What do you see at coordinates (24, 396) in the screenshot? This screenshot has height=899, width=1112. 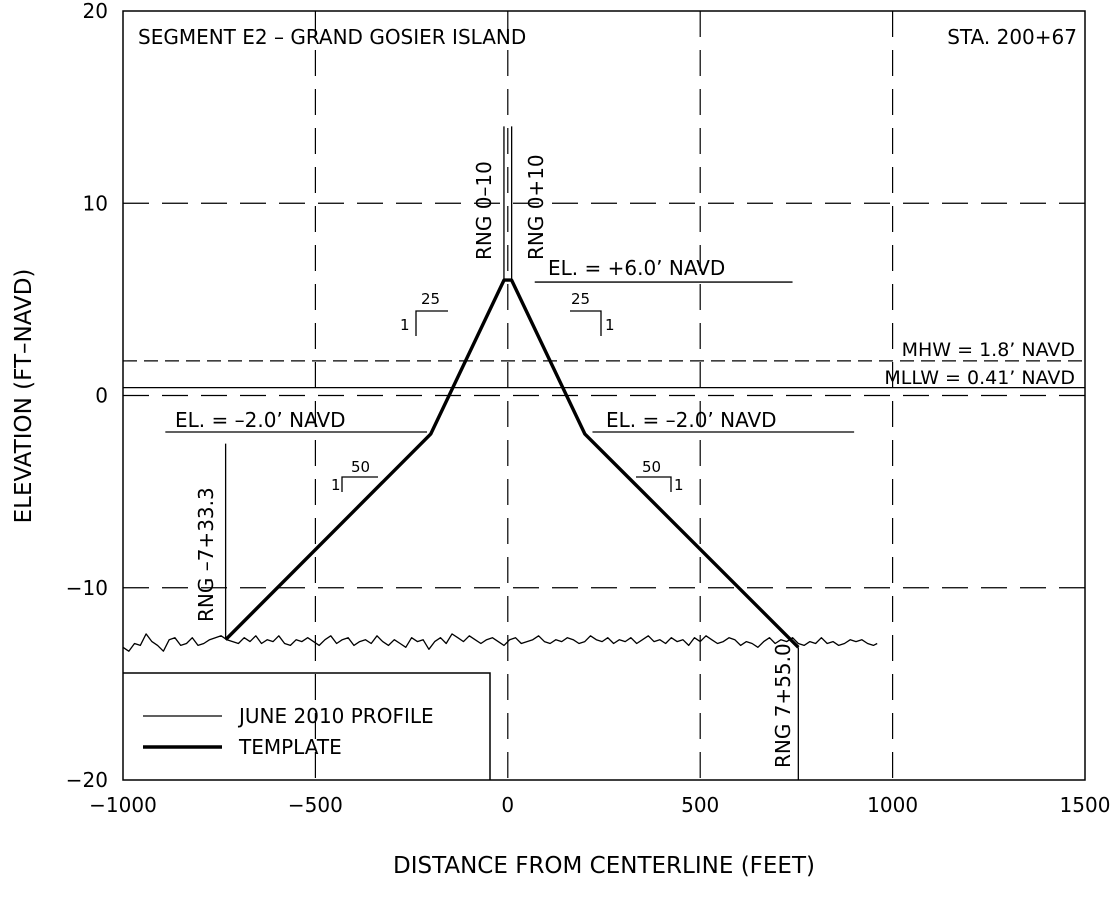 I see `y-axis-label: ELEVATION (FT–NAVD)` at bounding box center [24, 396].